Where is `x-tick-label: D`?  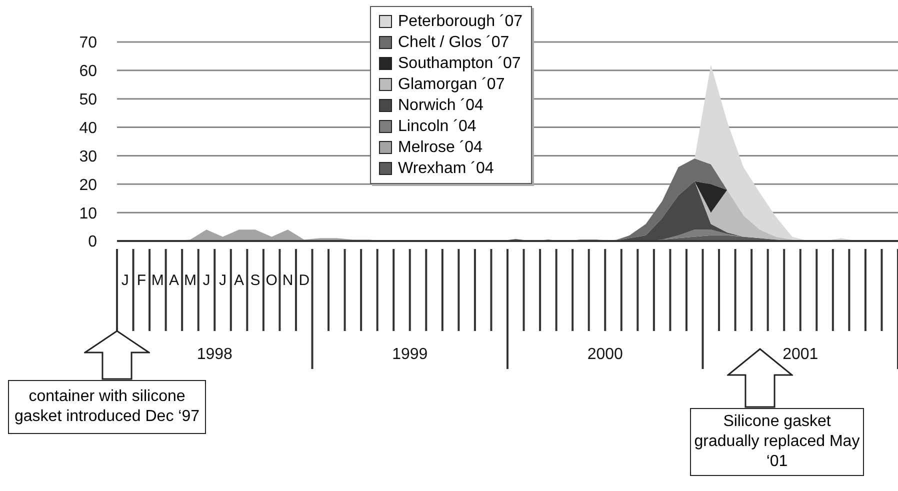
x-tick-label: D is located at coordinates (304, 280).